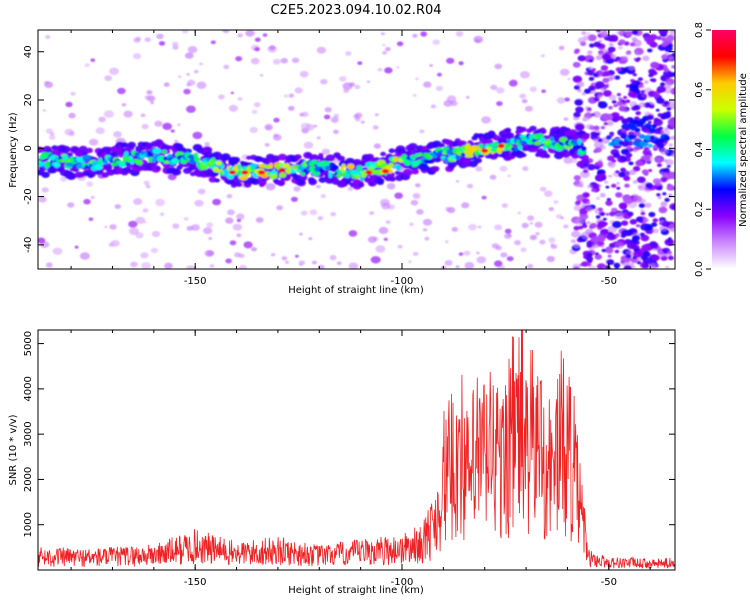  Describe the element at coordinates (28, 343) in the screenshot. I see `snr-ytick-label: 5000` at that location.